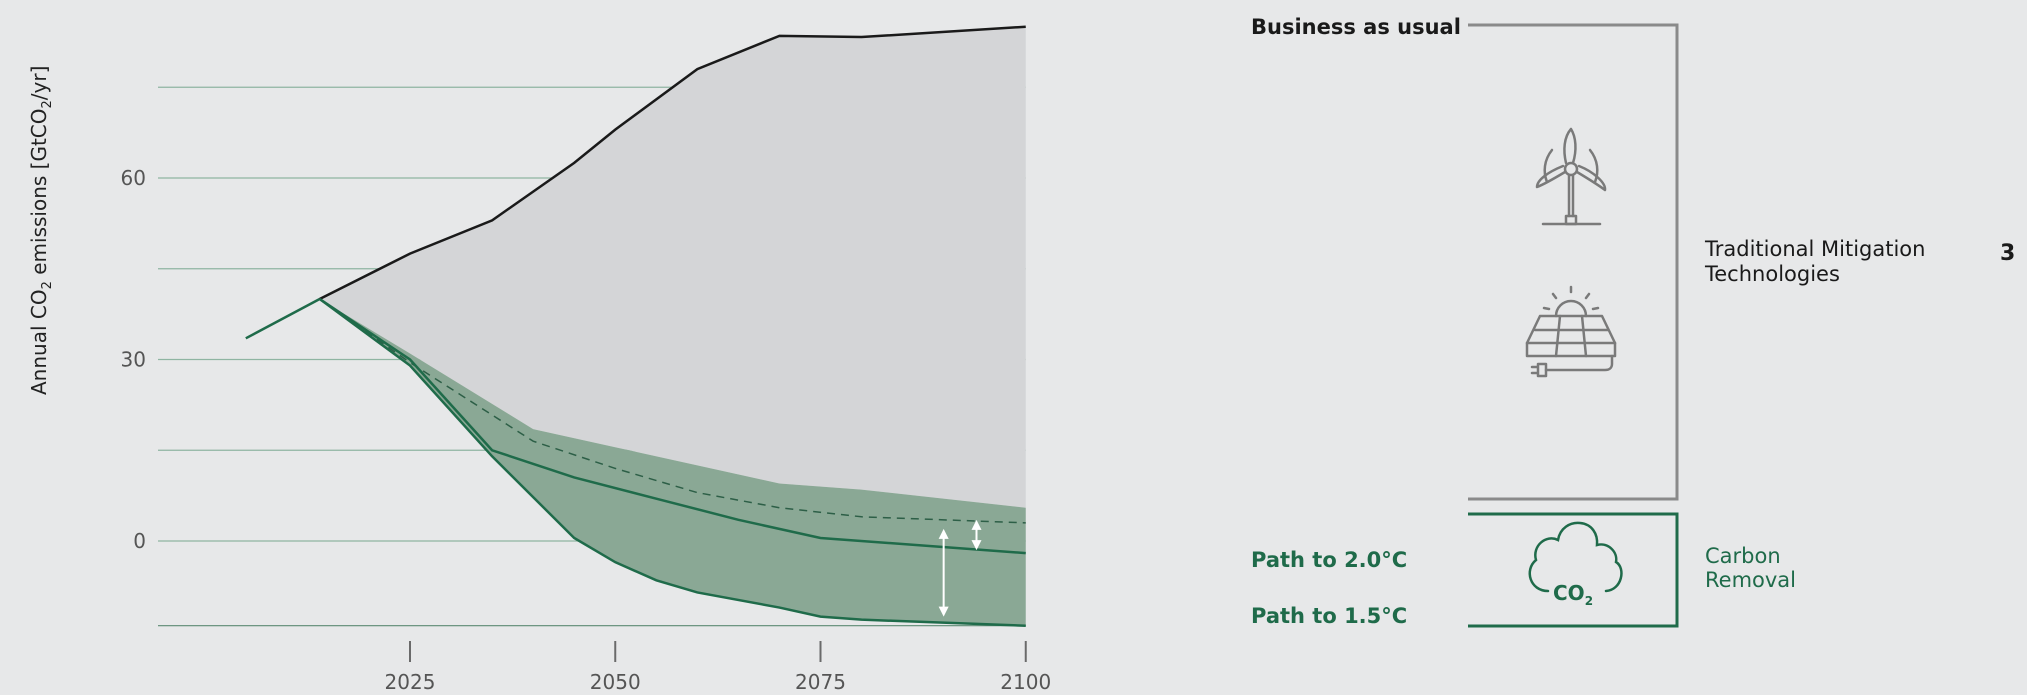  I want to click on series-label-2-0-side: Path to 2.0°C, so click(1329, 560).